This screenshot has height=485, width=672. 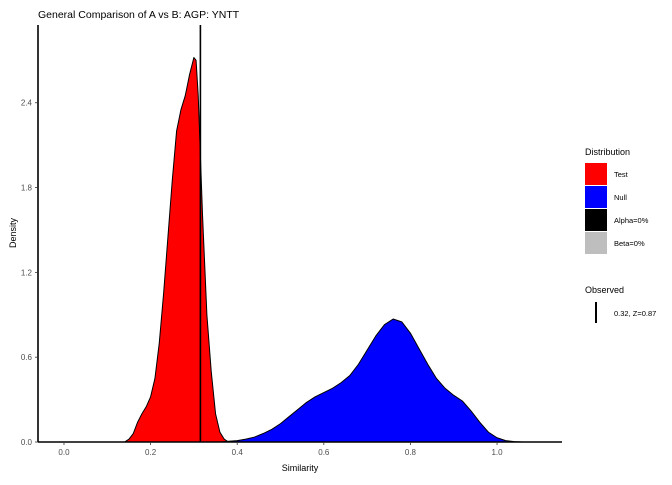 I want to click on x-tick-label: 0.4, so click(x=238, y=452).